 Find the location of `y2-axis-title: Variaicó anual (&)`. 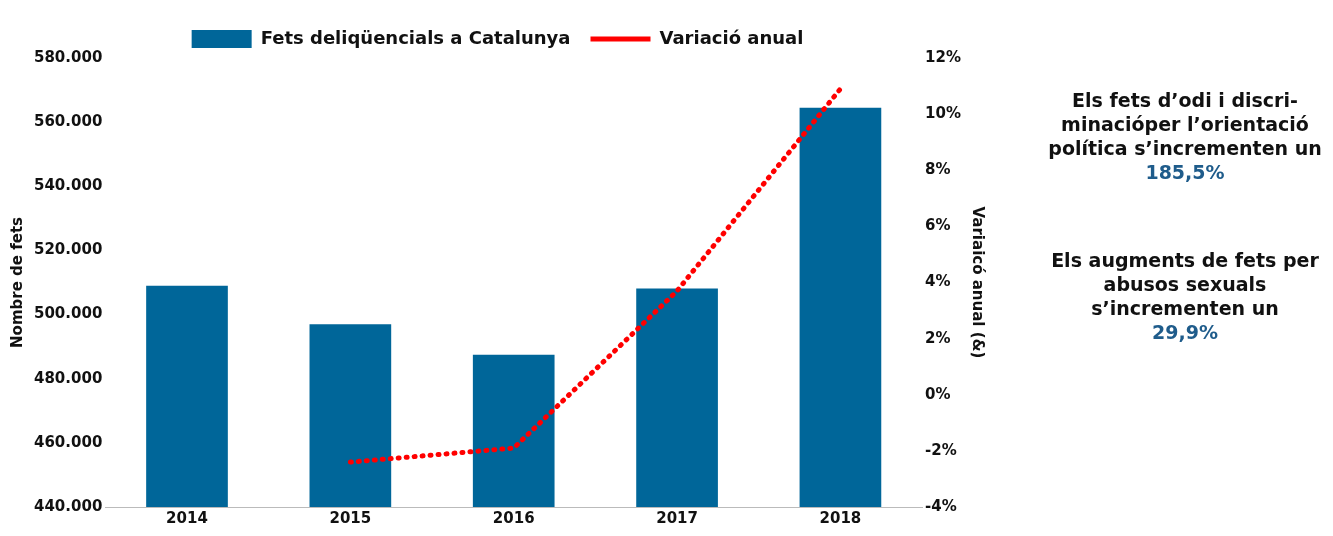

y2-axis-title: Variaicó anual (&) is located at coordinates (978, 282).